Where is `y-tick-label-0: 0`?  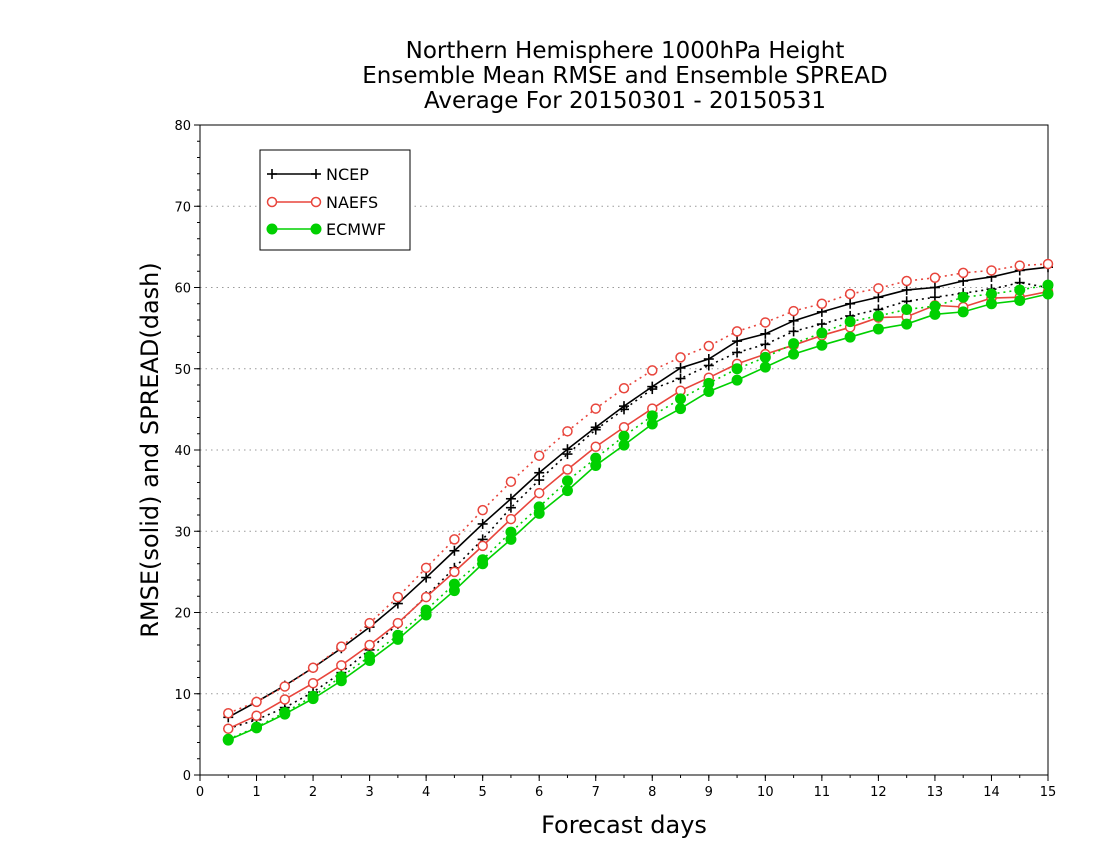
y-tick-label-0: 0 is located at coordinates (187, 776).